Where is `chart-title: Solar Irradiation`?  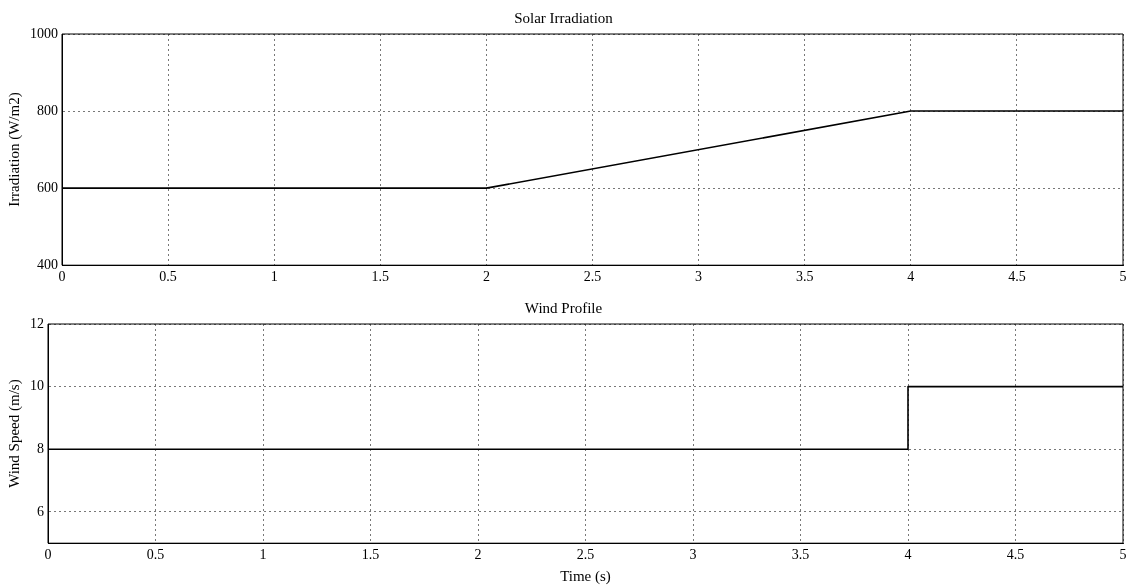 chart-title: Solar Irradiation is located at coordinates (564, 17).